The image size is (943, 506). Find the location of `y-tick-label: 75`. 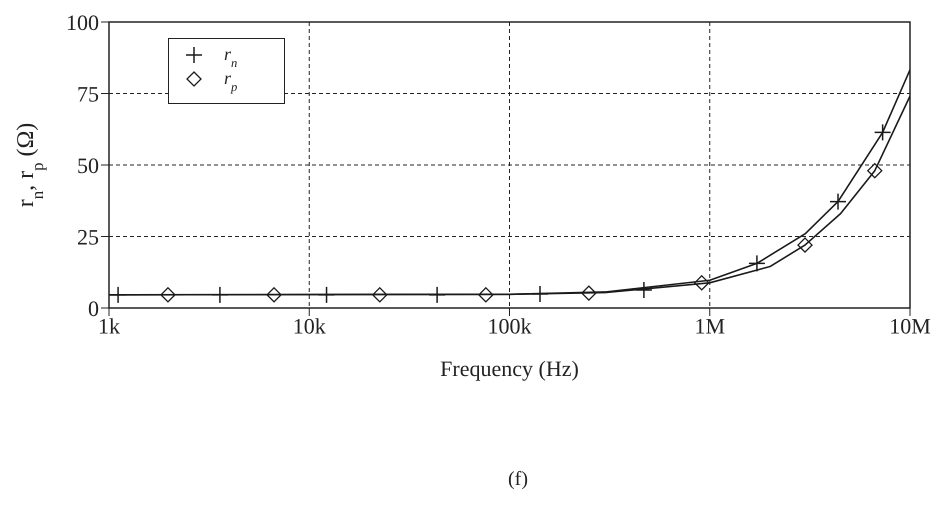

y-tick-label: 75 is located at coordinates (88, 93).